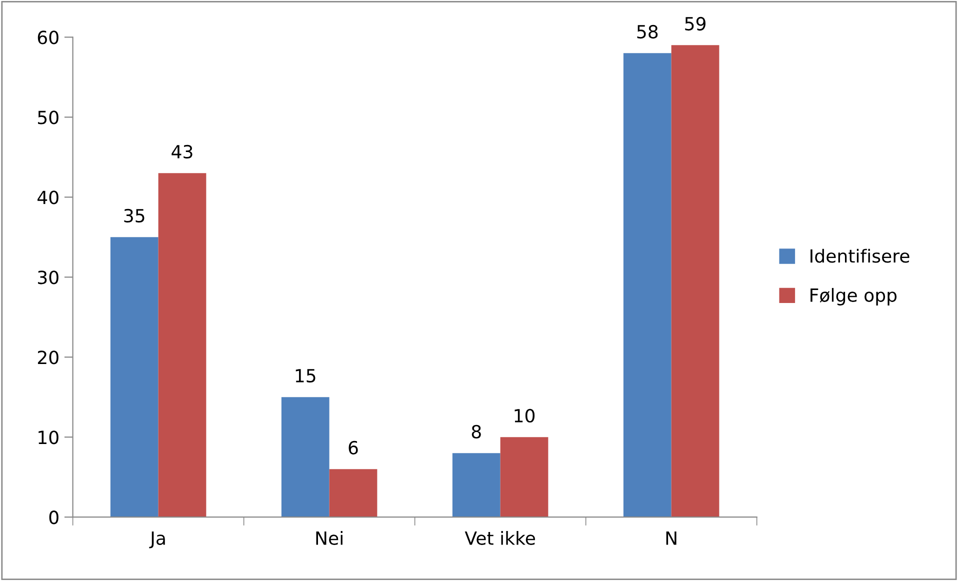 This screenshot has width=958, height=581. I want to click on y-tick-label: 40, so click(48, 197).